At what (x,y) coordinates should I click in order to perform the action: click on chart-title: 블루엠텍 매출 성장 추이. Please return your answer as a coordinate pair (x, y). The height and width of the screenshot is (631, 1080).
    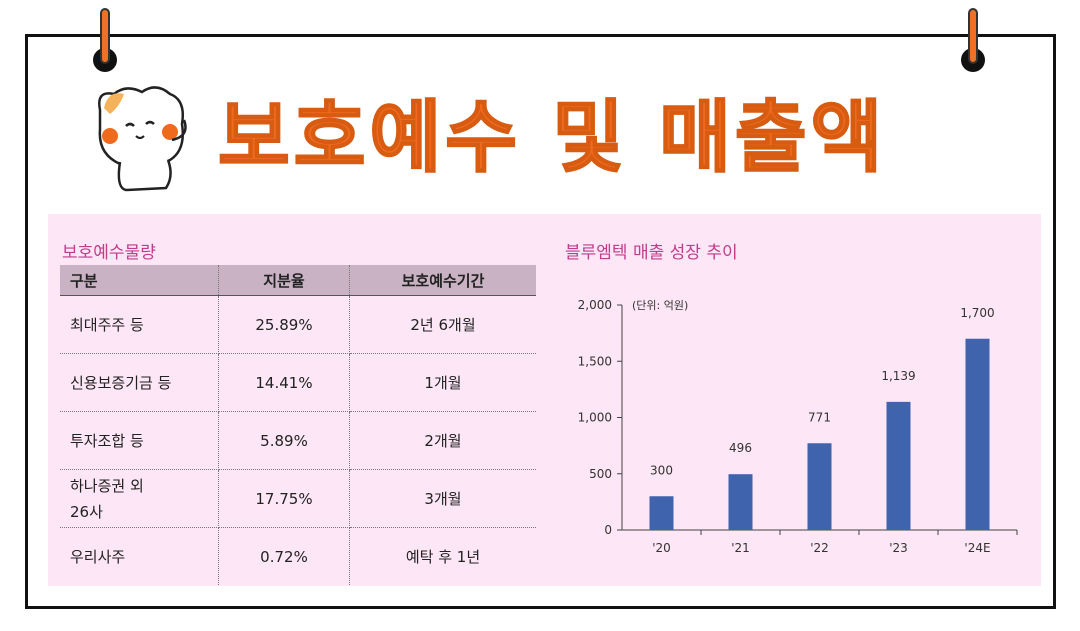
    Looking at the image, I should click on (651, 253).